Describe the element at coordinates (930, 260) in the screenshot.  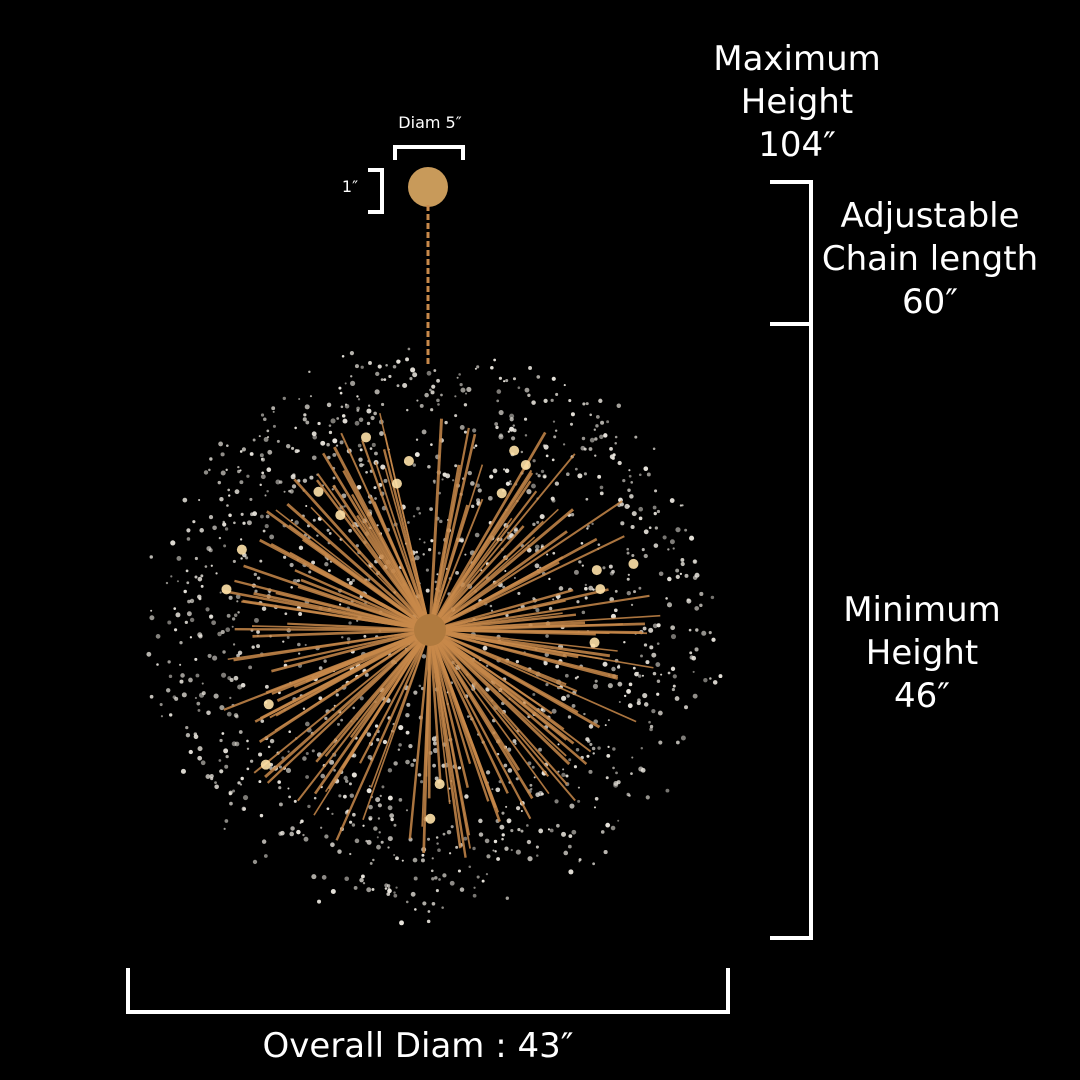
I see `chain-length-label: Adjustable Chain length 60″` at that location.